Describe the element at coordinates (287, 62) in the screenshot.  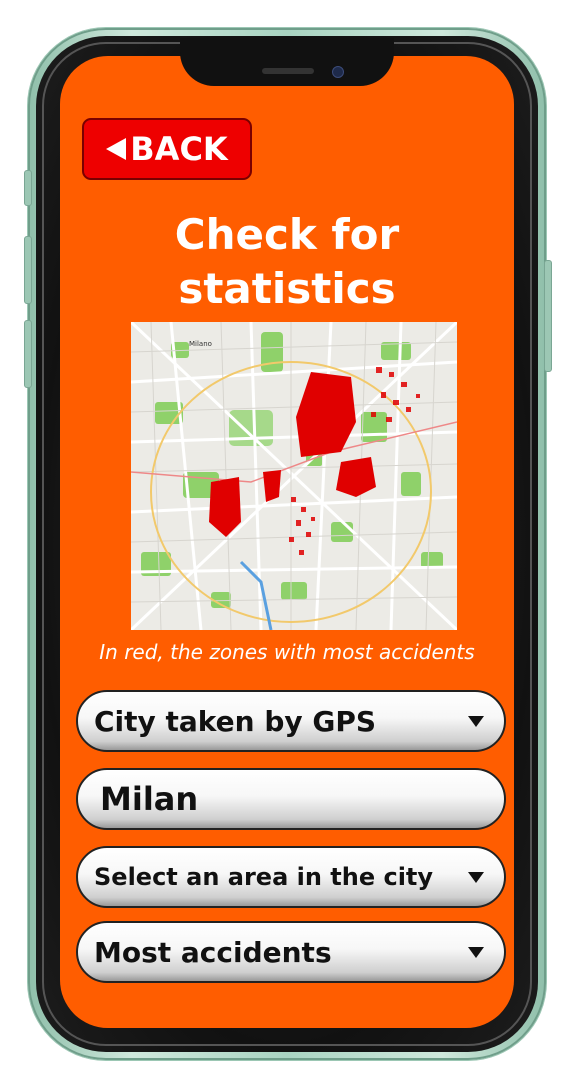
I see `notch` at that location.